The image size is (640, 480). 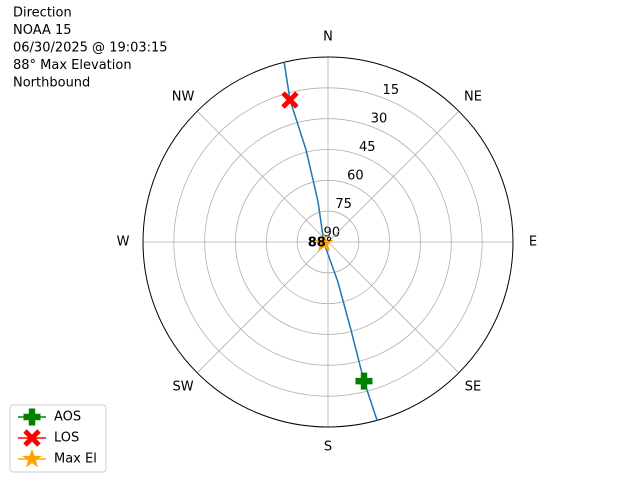 What do you see at coordinates (320, 243) in the screenshot?
I see `annotation: 88°` at bounding box center [320, 243].